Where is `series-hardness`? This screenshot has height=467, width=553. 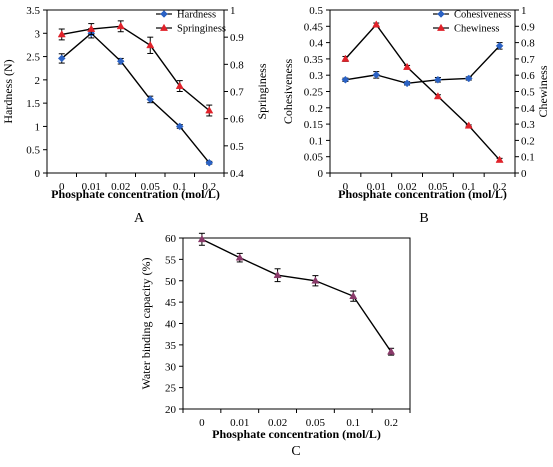
series-hardness is located at coordinates (135, 97).